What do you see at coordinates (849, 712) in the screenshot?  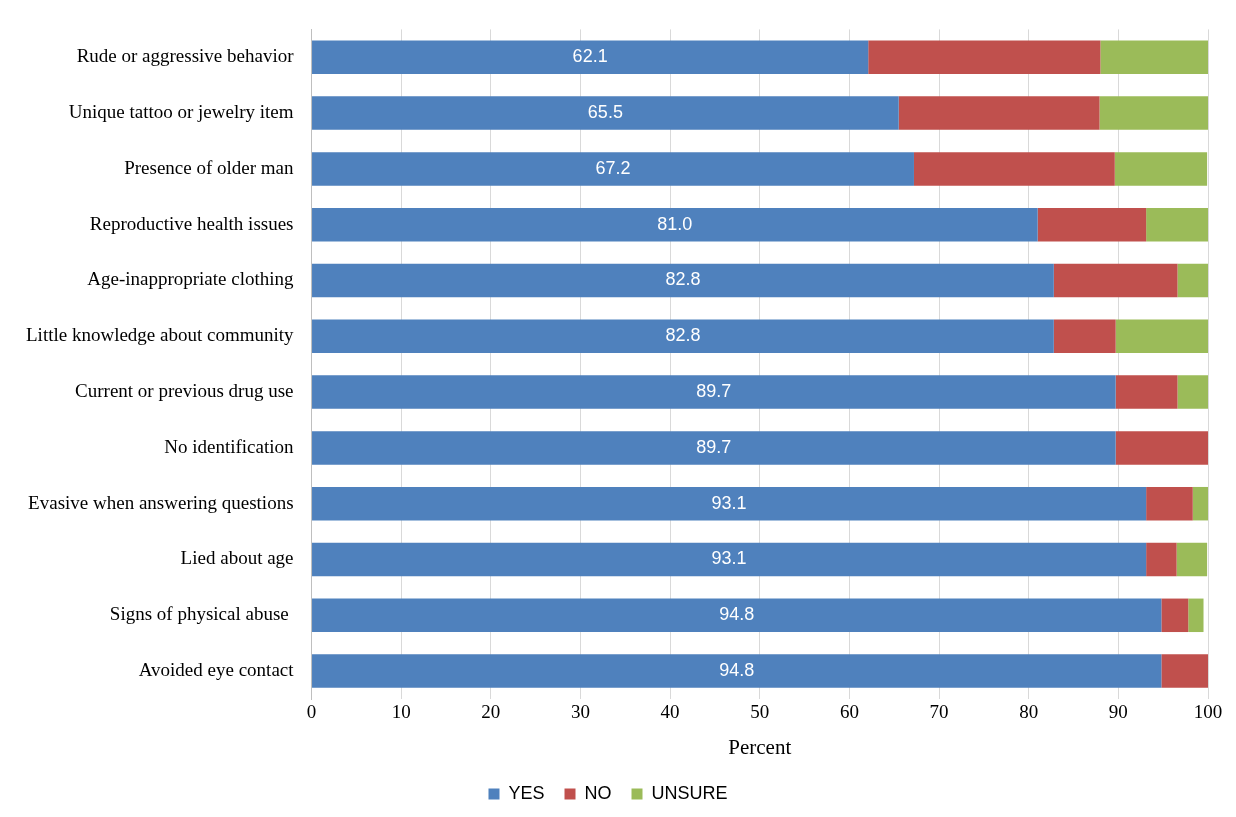 I see `x-tick-label: 60` at bounding box center [849, 712].